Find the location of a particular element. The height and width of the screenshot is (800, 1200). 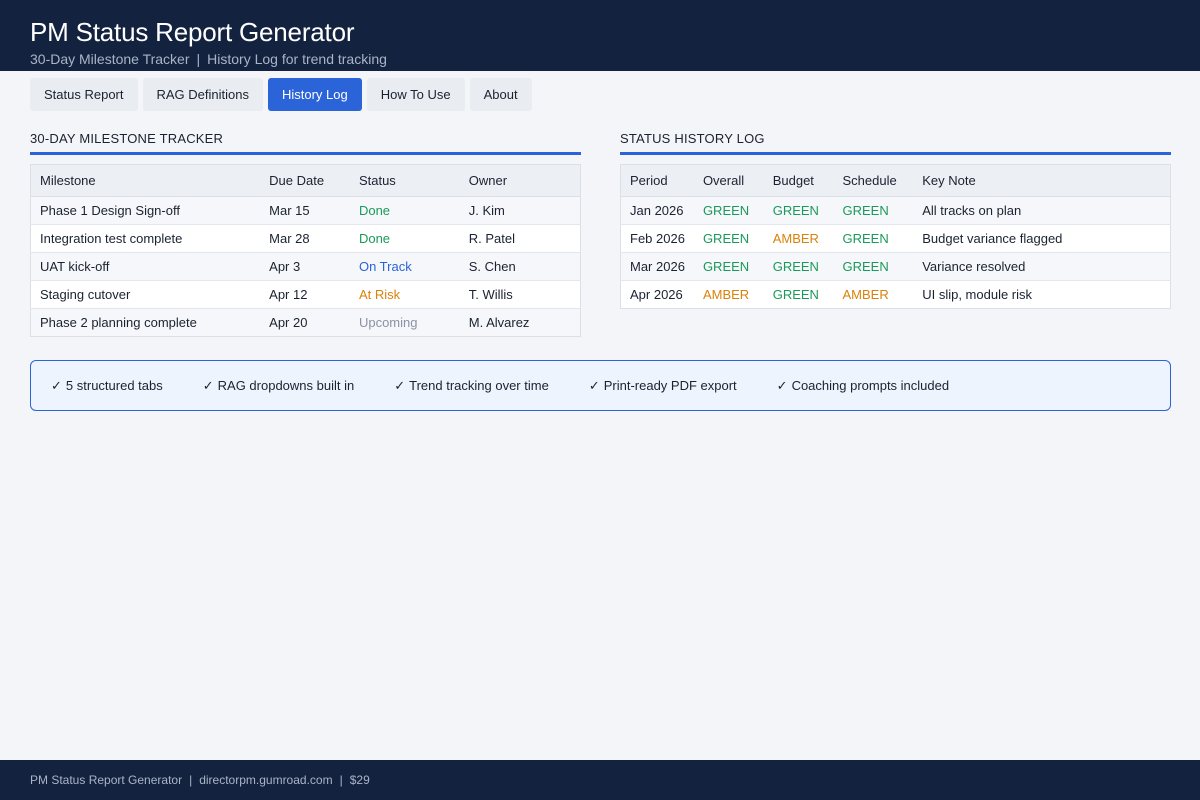

status-history-title: STATUS HISTORY LOG is located at coordinates (895, 142).